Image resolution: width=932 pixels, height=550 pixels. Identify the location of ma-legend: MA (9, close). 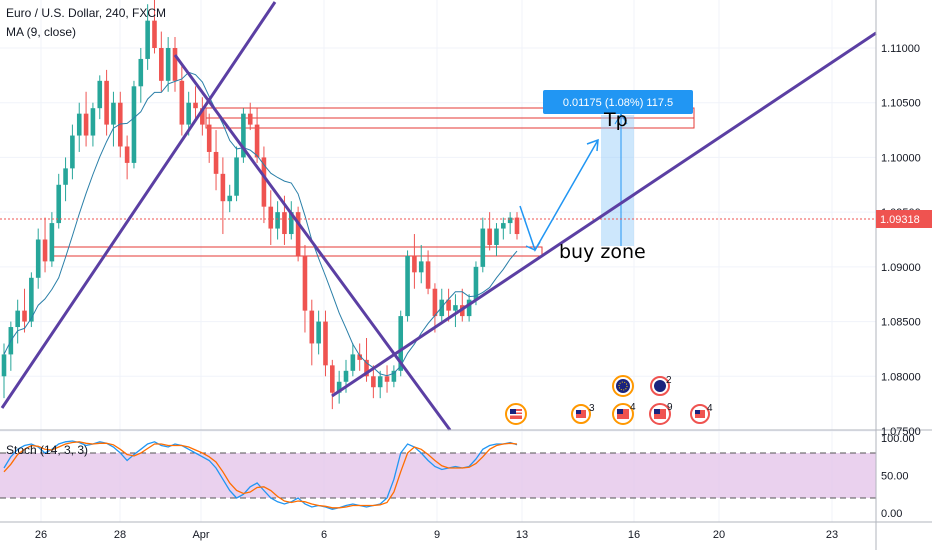
(41, 32).